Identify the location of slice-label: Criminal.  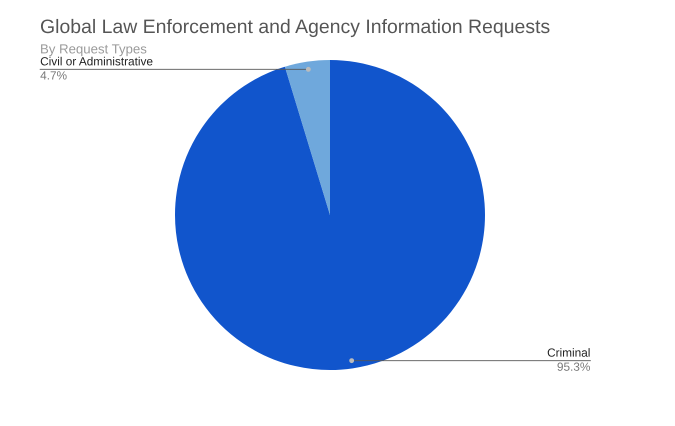
(569, 352).